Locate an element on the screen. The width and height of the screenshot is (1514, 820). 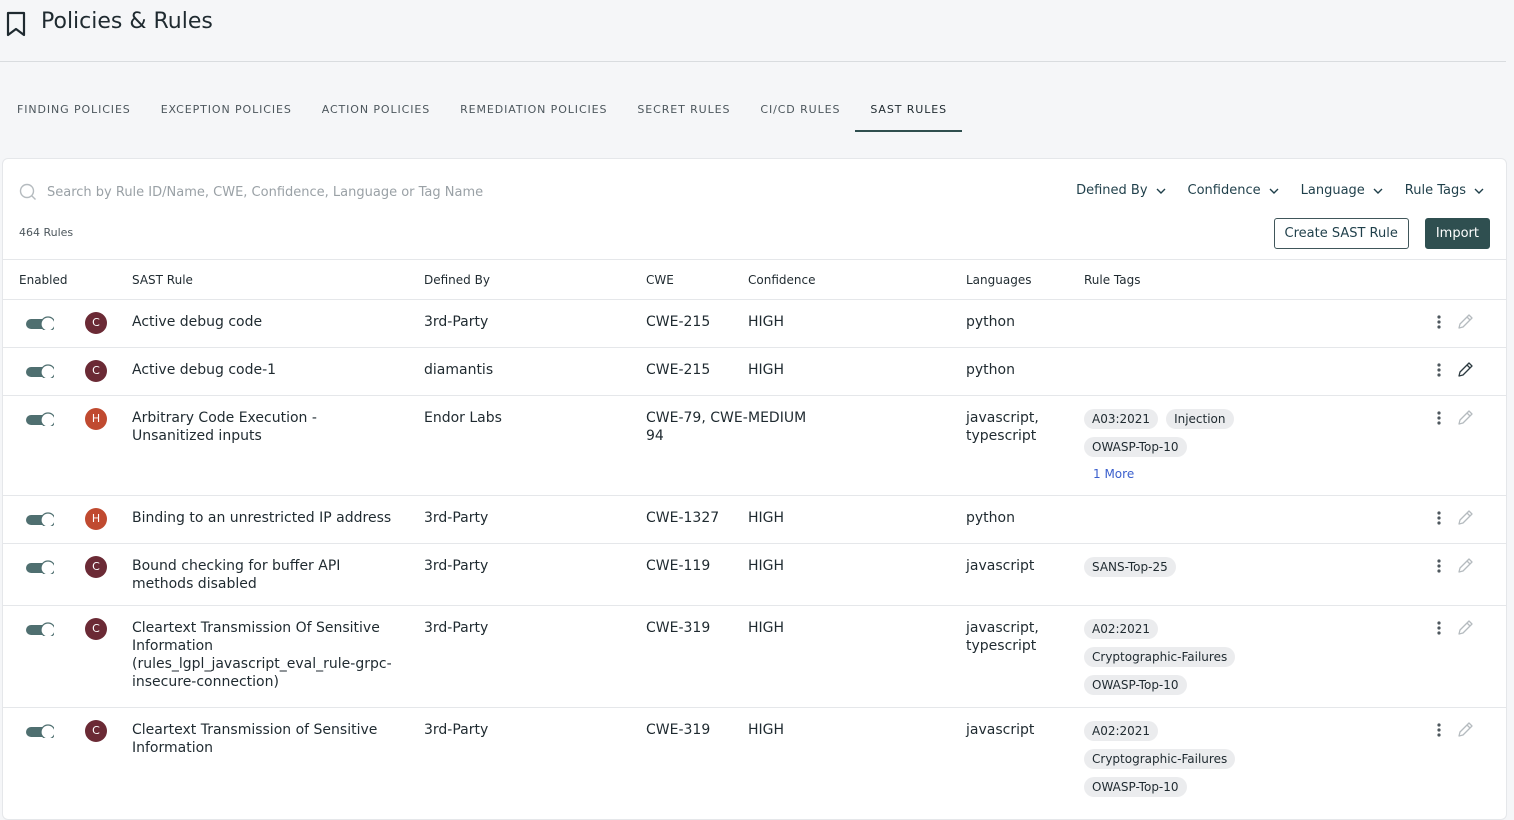
tag-pill: Cryptographic-Failures is located at coordinates (1160, 657).